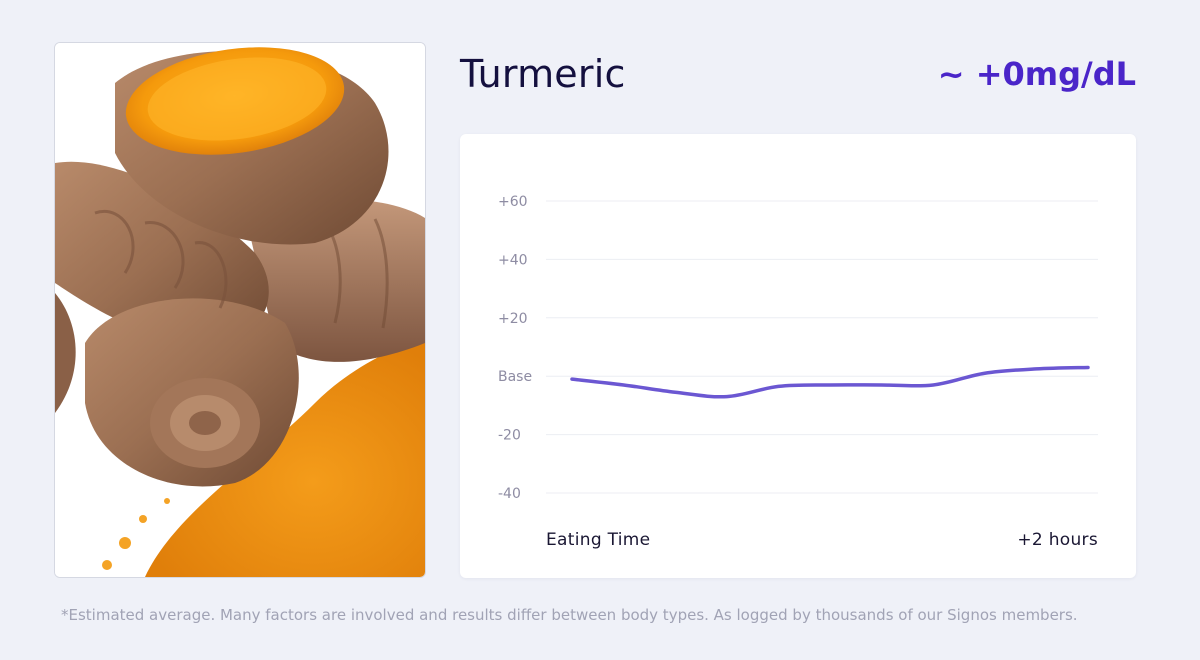 The image size is (1200, 660). Describe the element at coordinates (1057, 540) in the screenshot. I see `x-label-end: +2 hours` at that location.